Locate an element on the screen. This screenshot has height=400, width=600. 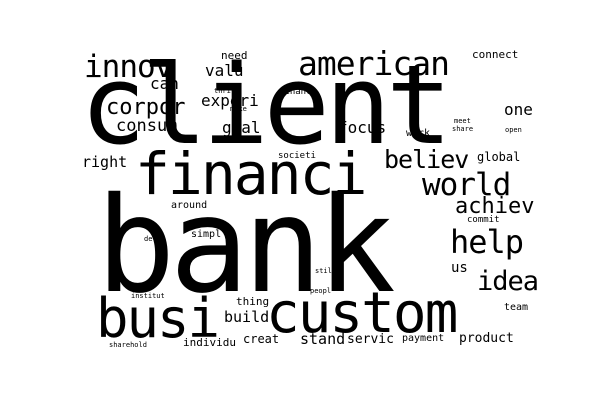
word-busi: busi is located at coordinates (158, 318).